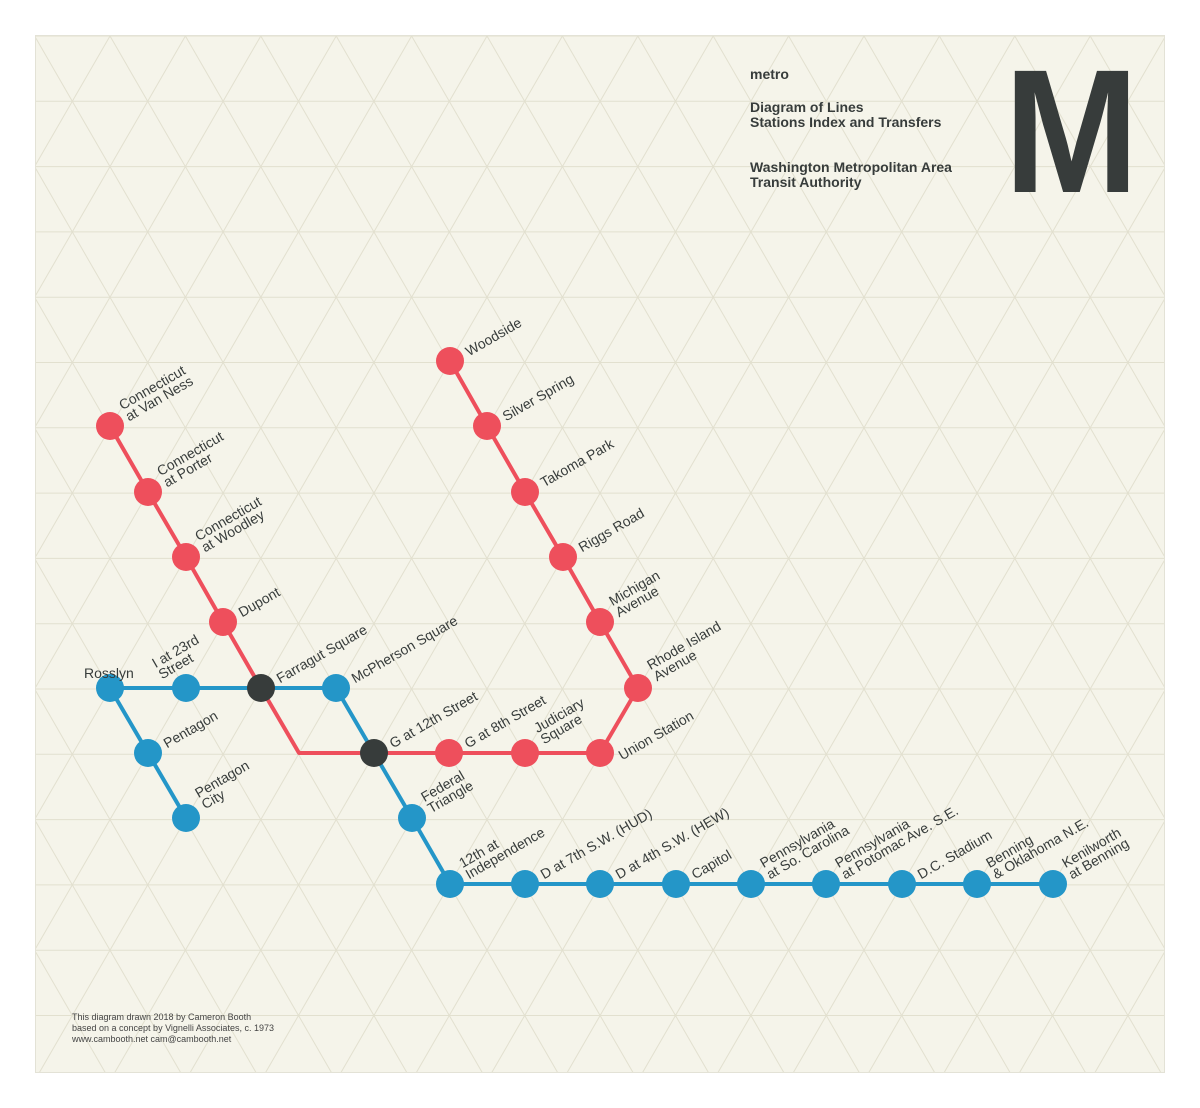 This screenshot has width=1200, height=1108. I want to click on station-label-pentagon-city: PentagonCity, so click(225, 784).